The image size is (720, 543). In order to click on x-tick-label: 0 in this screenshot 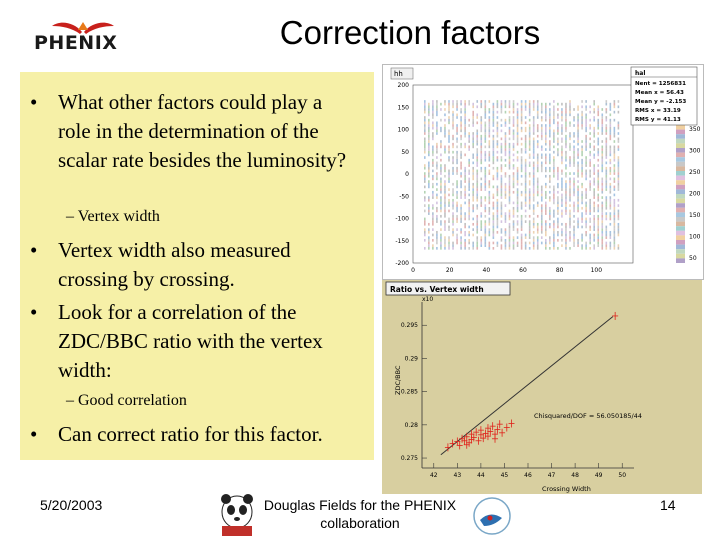, I will do `click(413, 270)`.